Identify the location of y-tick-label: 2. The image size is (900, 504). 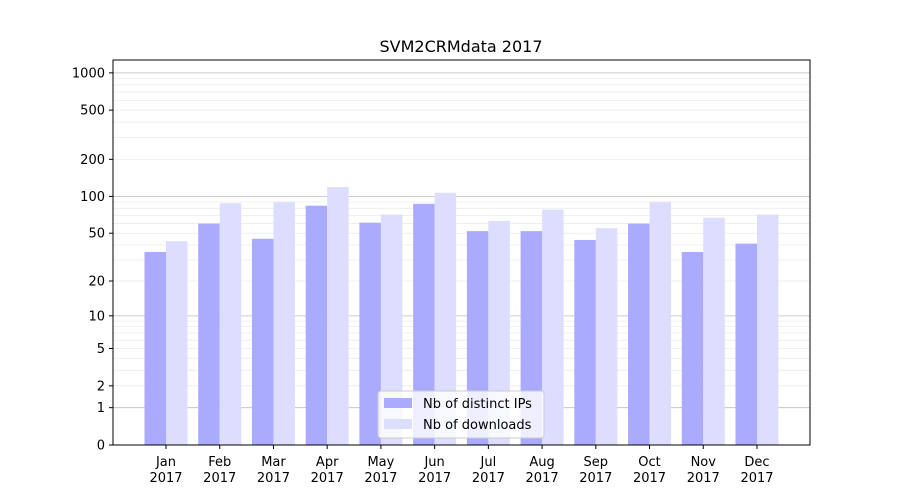
(101, 386).